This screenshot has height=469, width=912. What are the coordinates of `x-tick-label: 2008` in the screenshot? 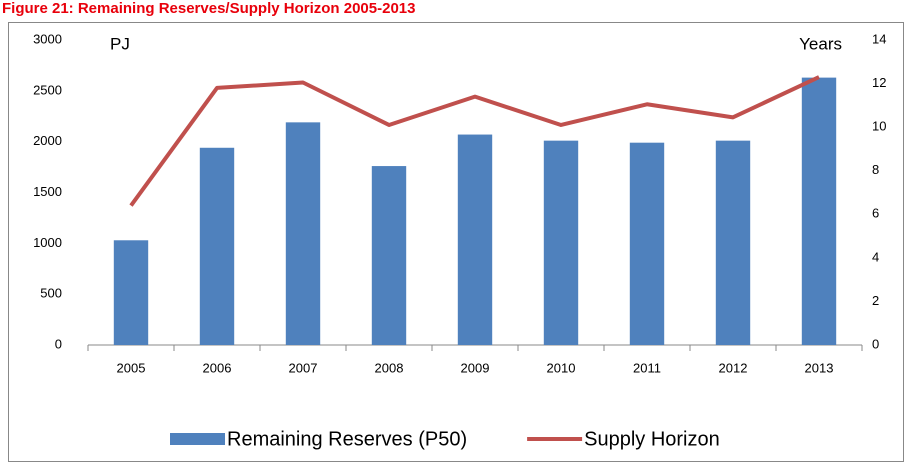 It's located at (389, 367).